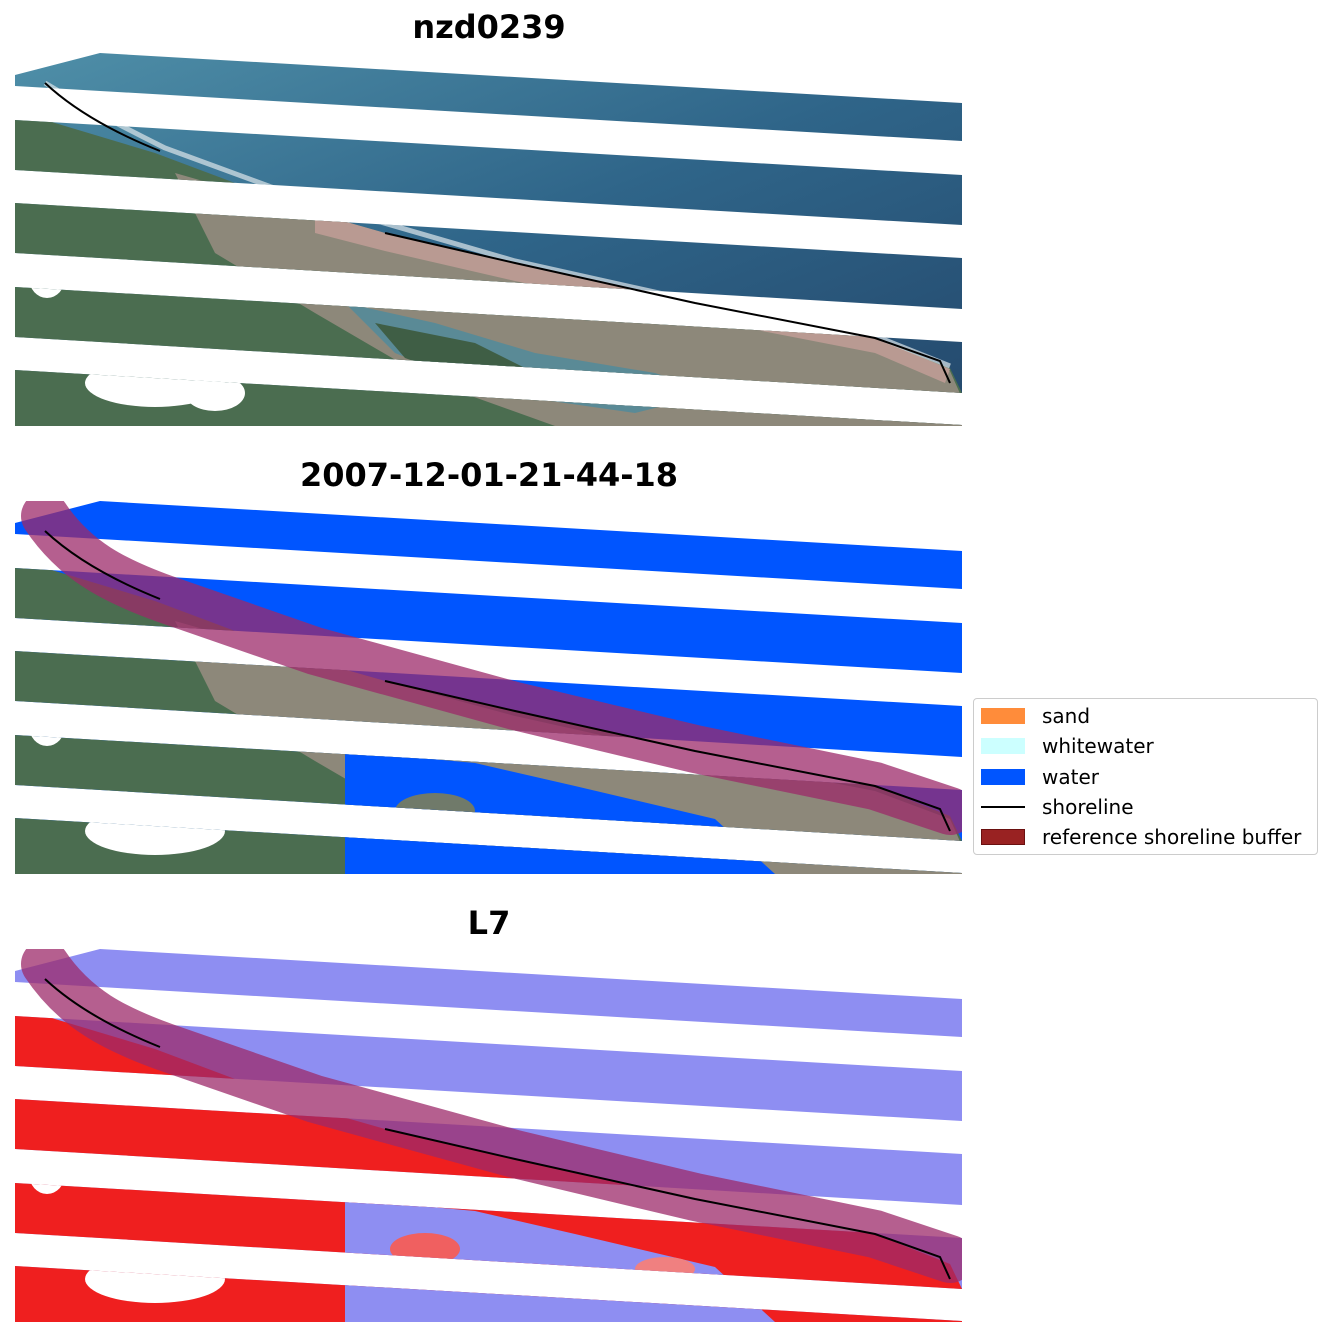  What do you see at coordinates (489, 475) in the screenshot?
I see `panel-title-classification: 2007-12-01-21-44-18` at bounding box center [489, 475].